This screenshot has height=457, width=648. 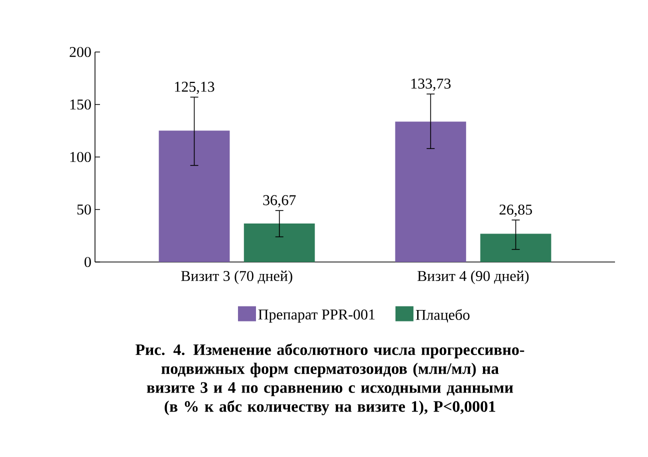 What do you see at coordinates (516, 210) in the screenshot?
I see `data-label: 26,85` at bounding box center [516, 210].